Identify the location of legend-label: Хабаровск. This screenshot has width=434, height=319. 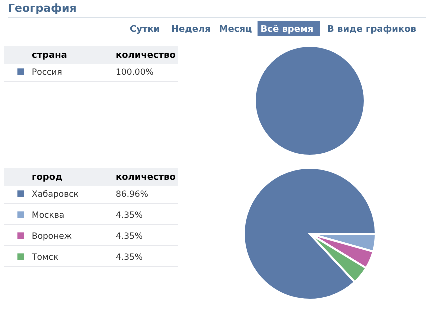
(55, 195).